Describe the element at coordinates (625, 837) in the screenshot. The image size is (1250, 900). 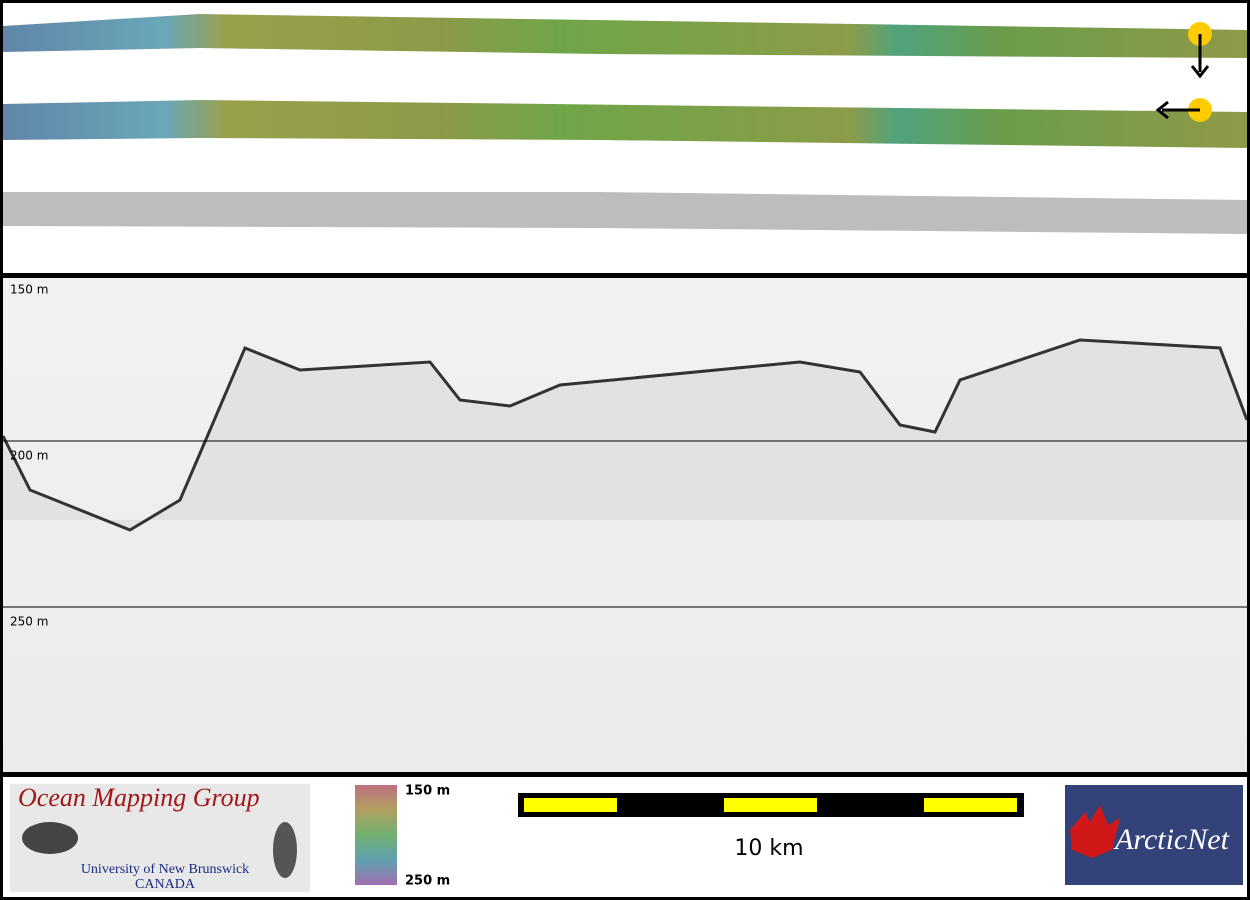
I see `panel-border` at that location.